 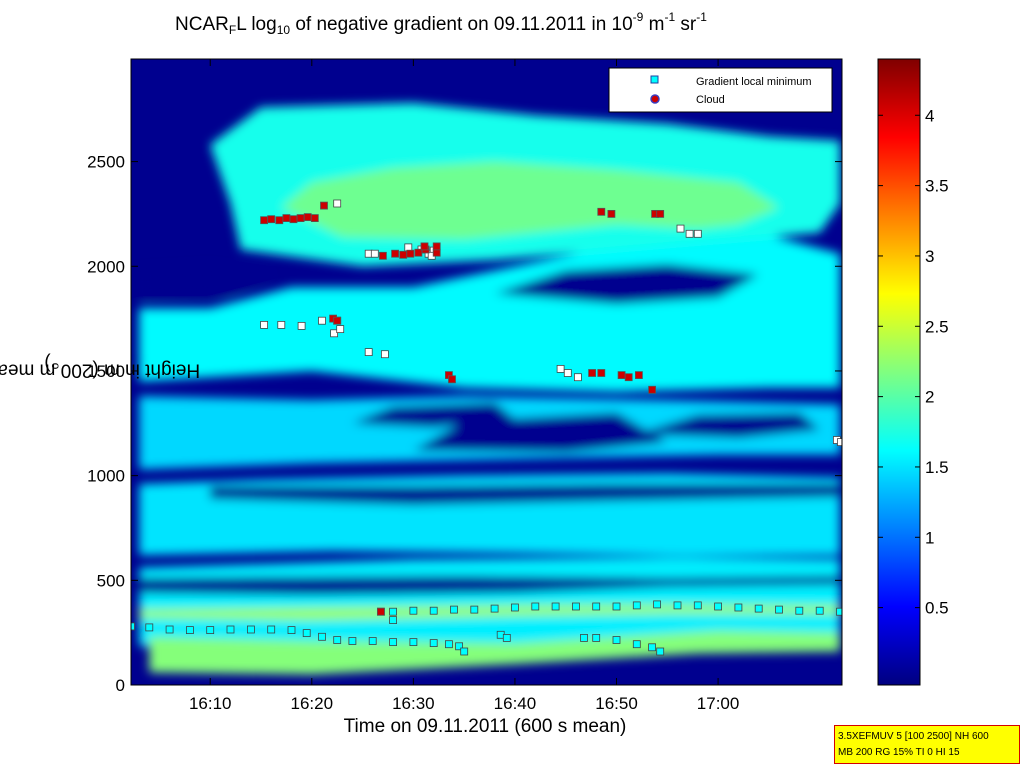 I want to click on legend-label-cloud: Cloud, so click(x=710, y=100).